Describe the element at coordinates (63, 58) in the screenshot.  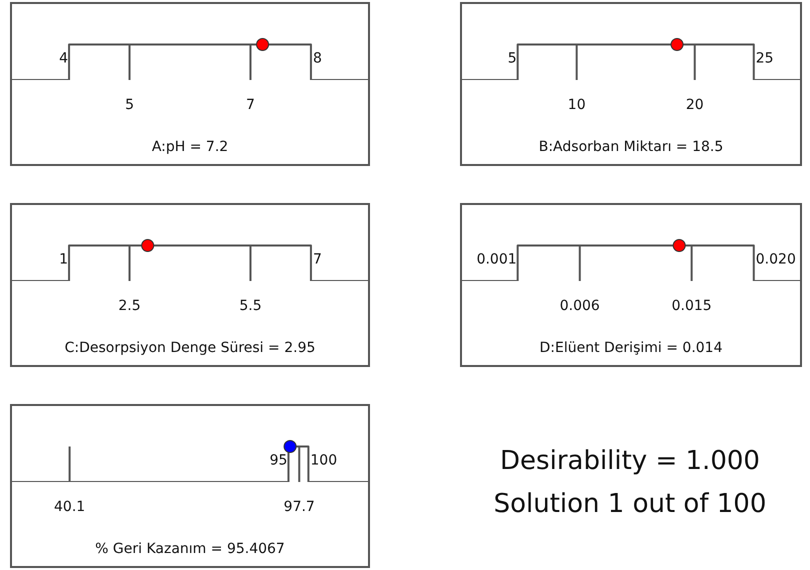
I see `annotation: 4` at that location.